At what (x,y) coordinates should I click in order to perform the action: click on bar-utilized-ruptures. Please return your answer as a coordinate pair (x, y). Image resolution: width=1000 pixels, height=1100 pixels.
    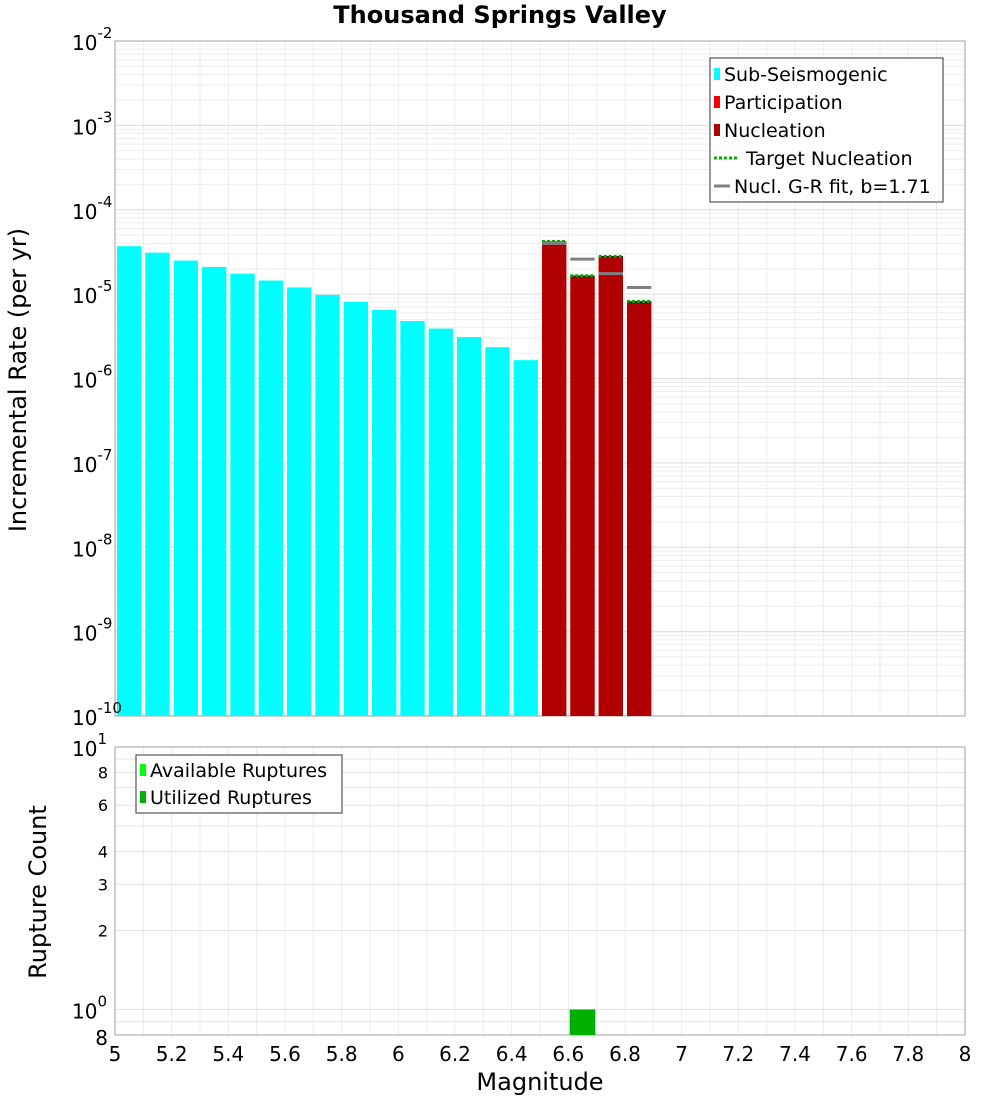
    Looking at the image, I should click on (582, 1022).